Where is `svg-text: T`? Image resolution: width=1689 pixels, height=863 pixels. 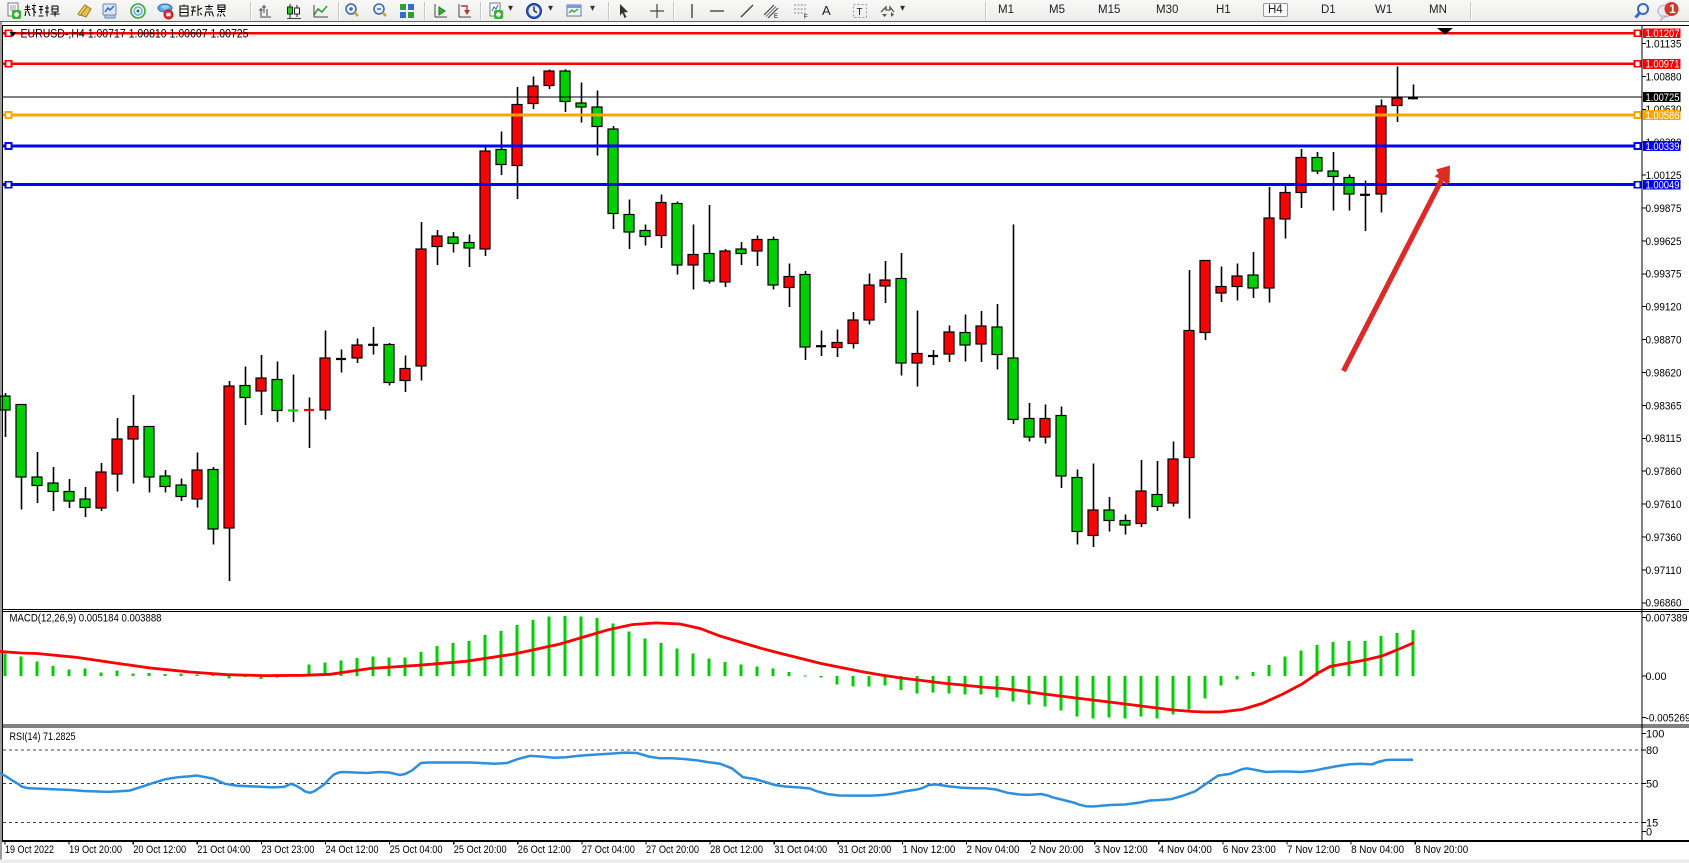
svg-text: T is located at coordinates (860, 12).